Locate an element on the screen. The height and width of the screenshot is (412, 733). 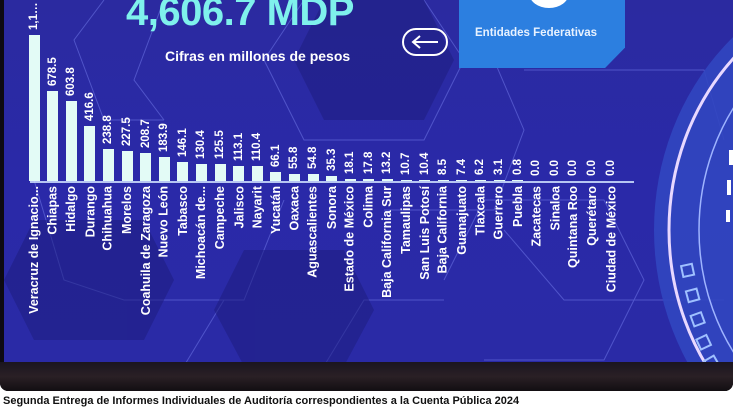
category-label: Tamaulipas is located at coordinates (405, 220).